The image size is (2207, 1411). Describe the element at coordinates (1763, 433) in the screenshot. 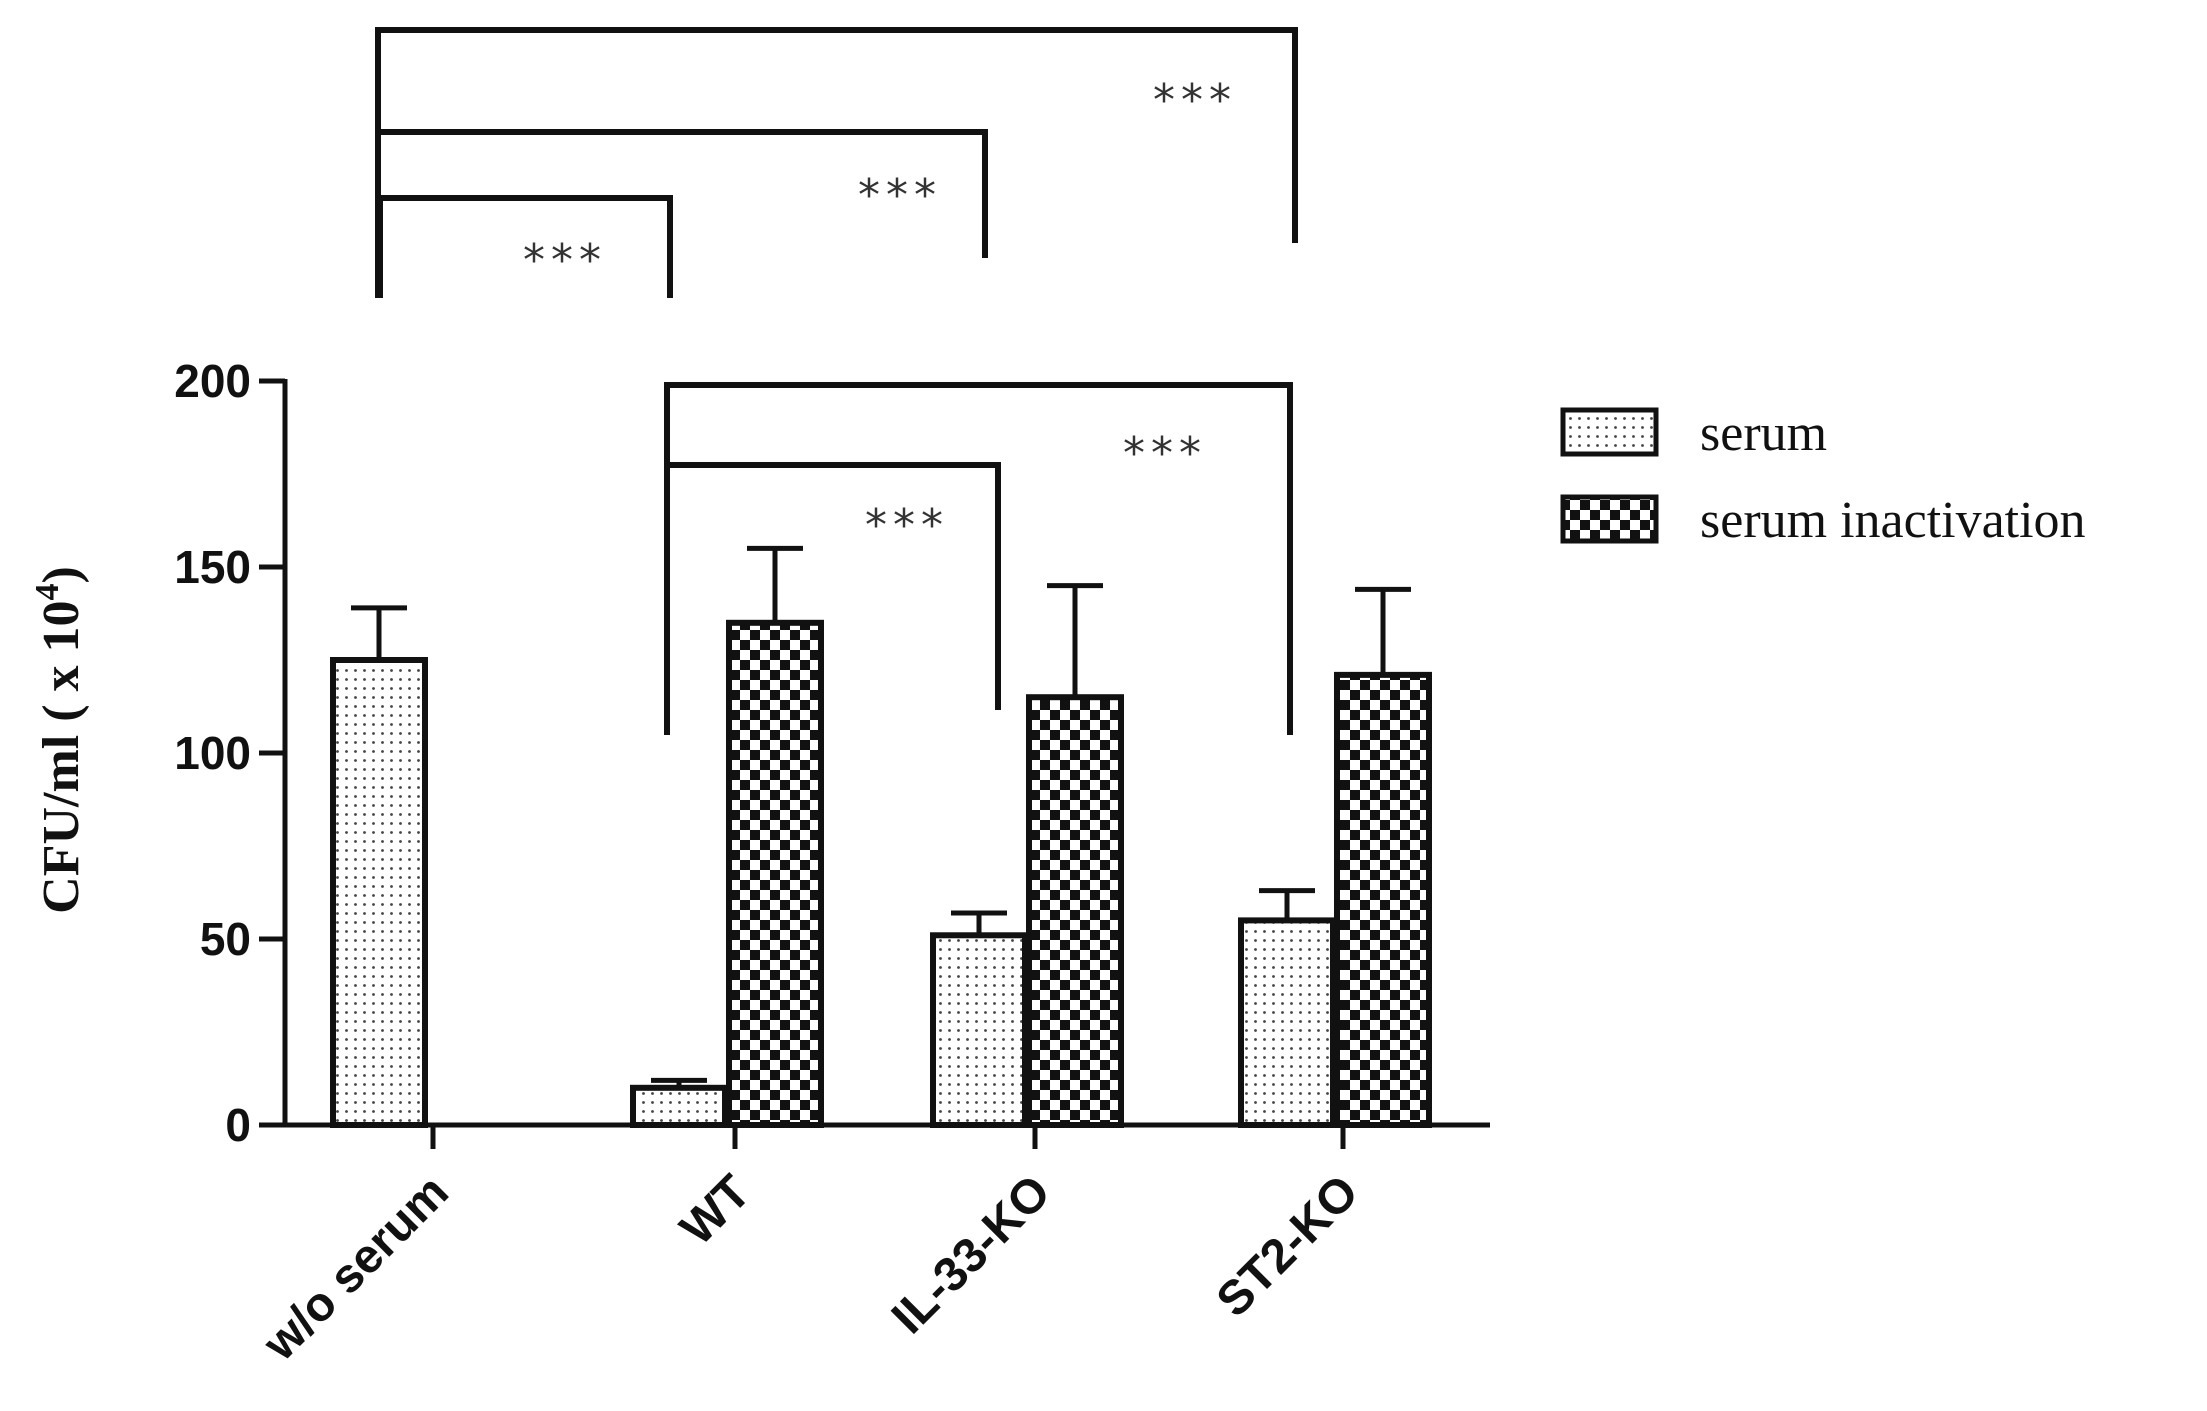

I see `legend-label-serum: serum` at that location.